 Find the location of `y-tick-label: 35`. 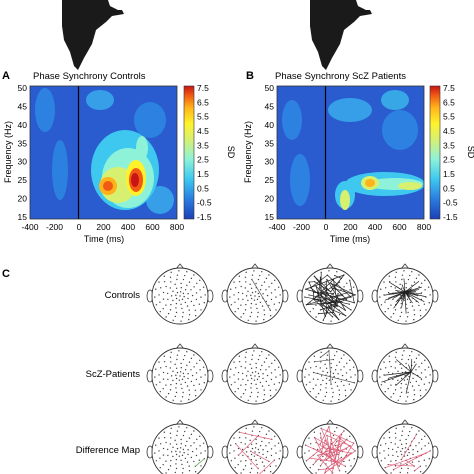

y-tick-label: 35 is located at coordinates (270, 143).